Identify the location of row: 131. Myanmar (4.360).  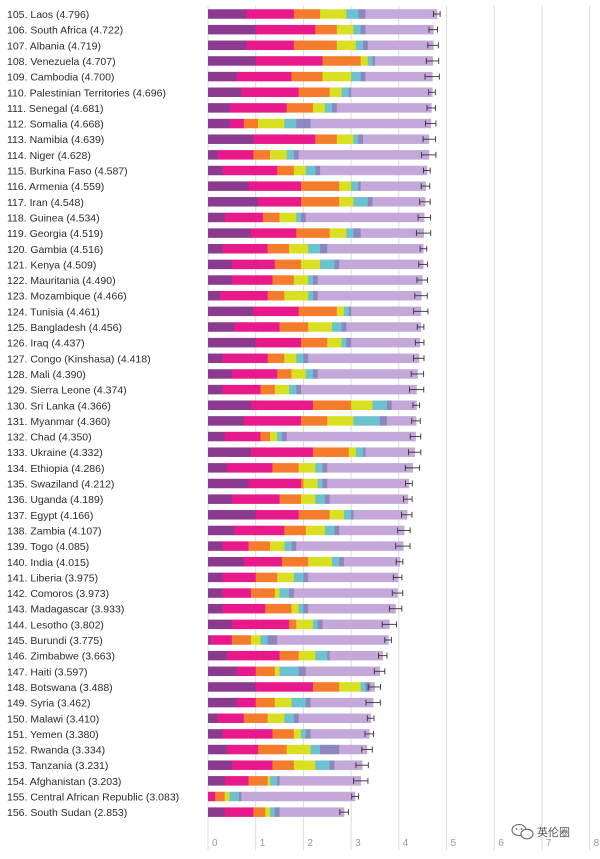
(214, 422).